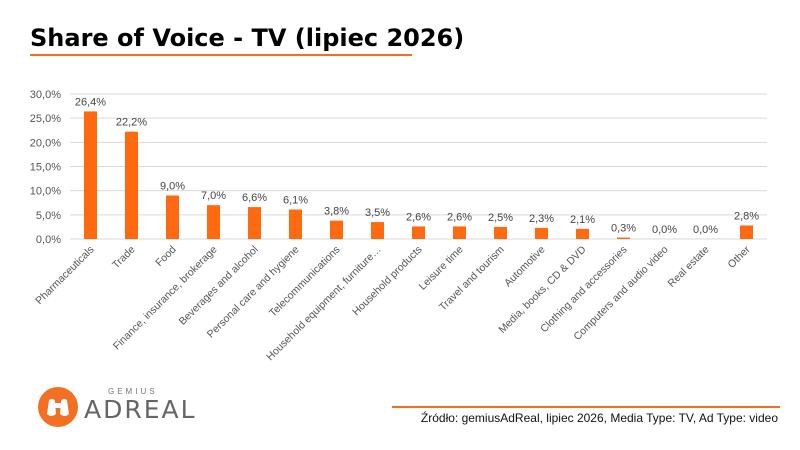  Describe the element at coordinates (48, 216) in the screenshot. I see `y-tick-label: 5,0%` at that location.